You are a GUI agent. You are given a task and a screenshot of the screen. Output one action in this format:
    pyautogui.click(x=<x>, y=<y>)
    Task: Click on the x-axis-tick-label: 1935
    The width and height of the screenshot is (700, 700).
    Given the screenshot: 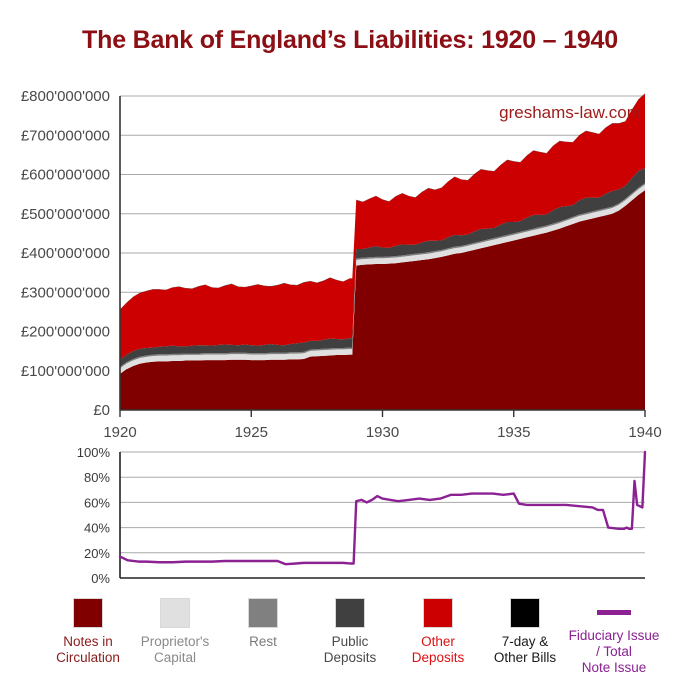 What is the action you would take?
    pyautogui.click(x=513, y=431)
    